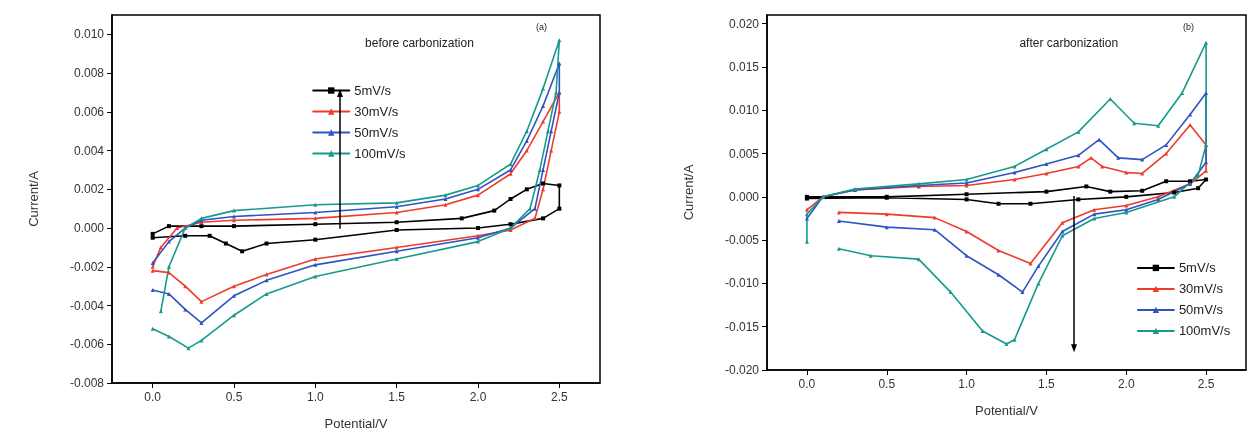 The width and height of the screenshot is (1254, 439). What do you see at coordinates (744, 66) in the screenshot?
I see `y-tick-label: 0.015` at bounding box center [744, 66].